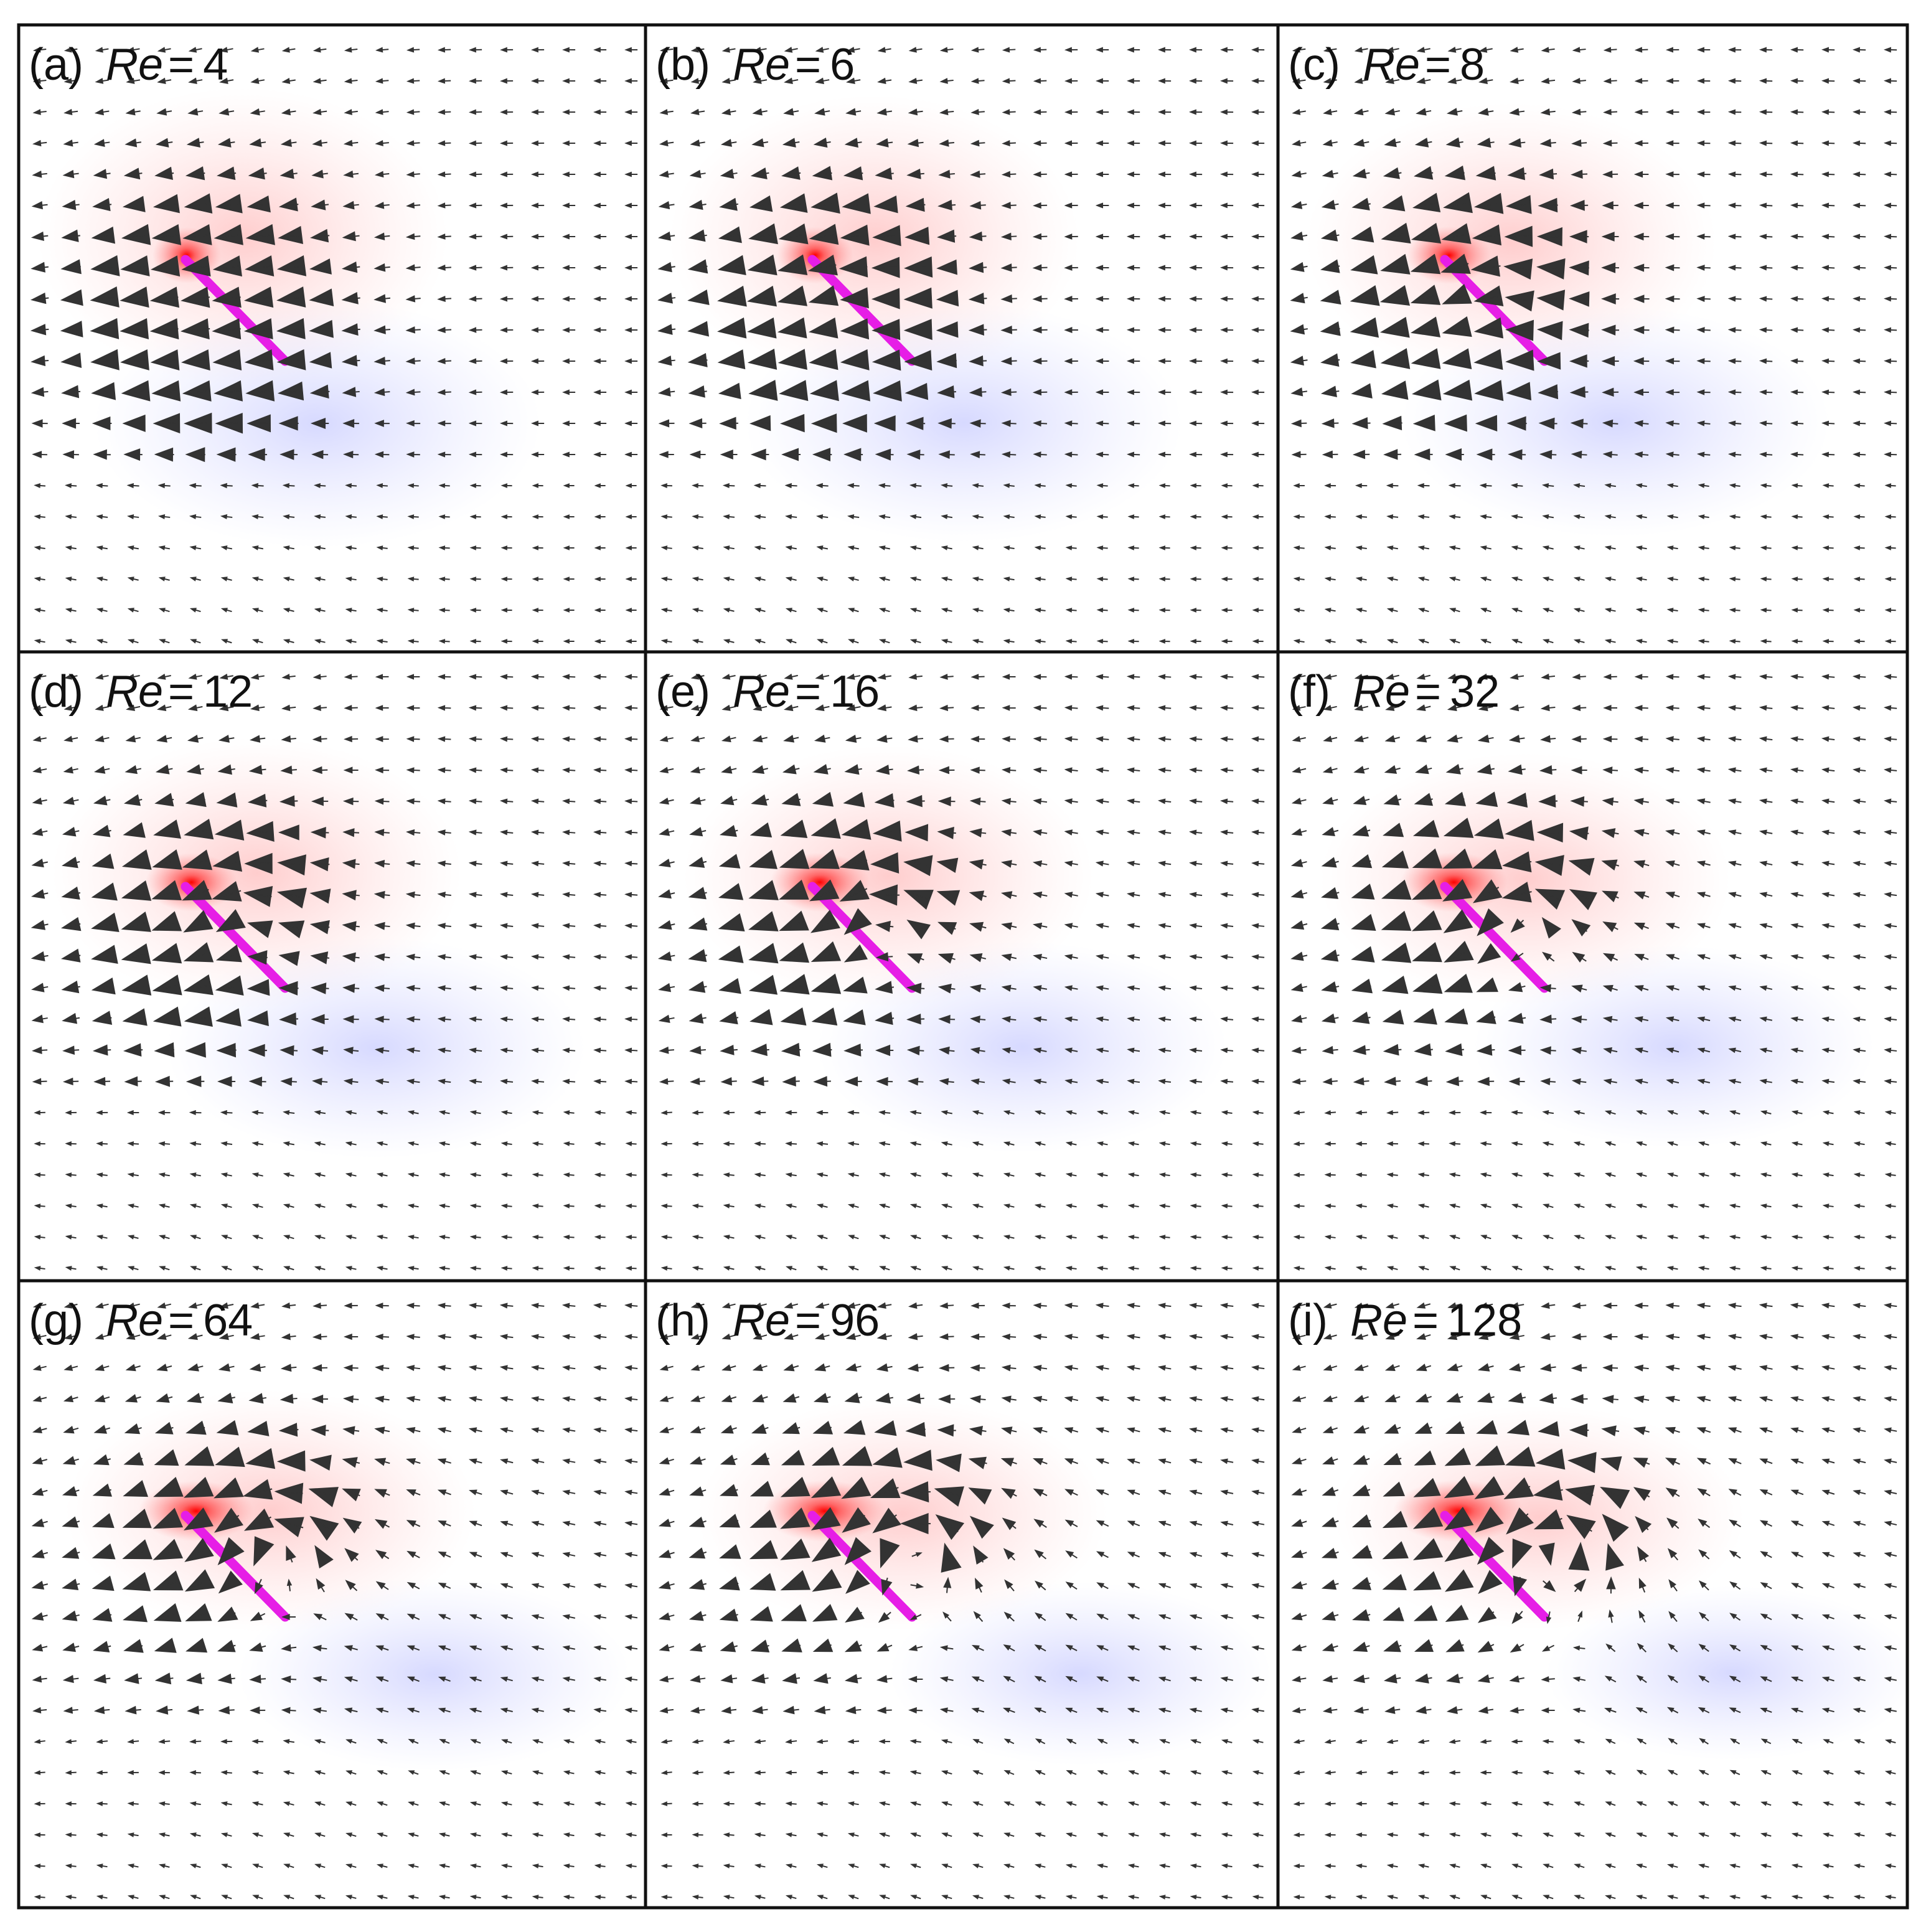  I want to click on symbol: Re, so click(134, 1321).